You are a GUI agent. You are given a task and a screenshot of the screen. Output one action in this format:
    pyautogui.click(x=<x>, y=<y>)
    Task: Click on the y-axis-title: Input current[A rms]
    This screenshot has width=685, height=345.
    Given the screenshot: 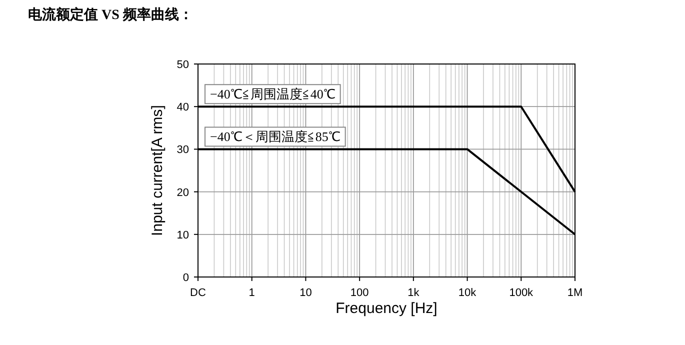 What is the action you would take?
    pyautogui.click(x=157, y=170)
    